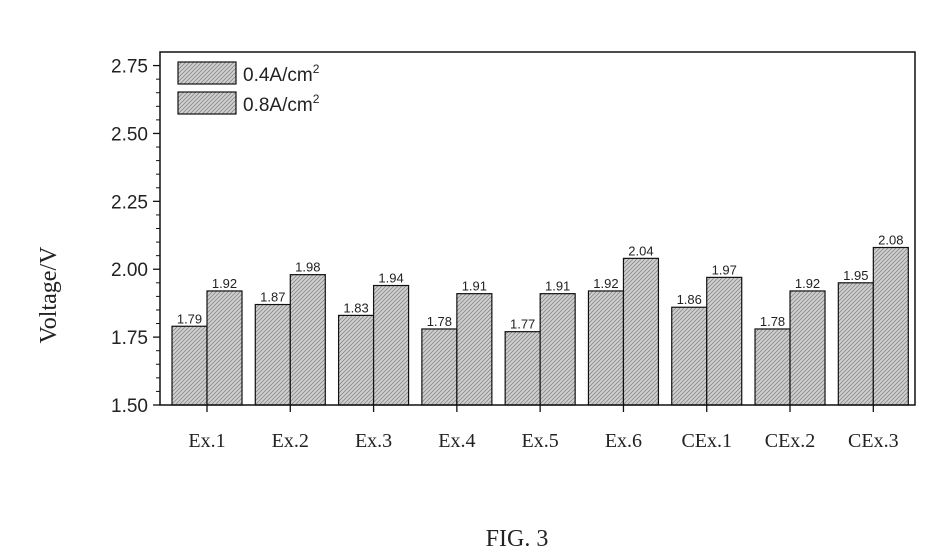 This screenshot has height=547, width=947. What do you see at coordinates (49, 295) in the screenshot?
I see `y-axis-title: Voltage/V` at bounding box center [49, 295].